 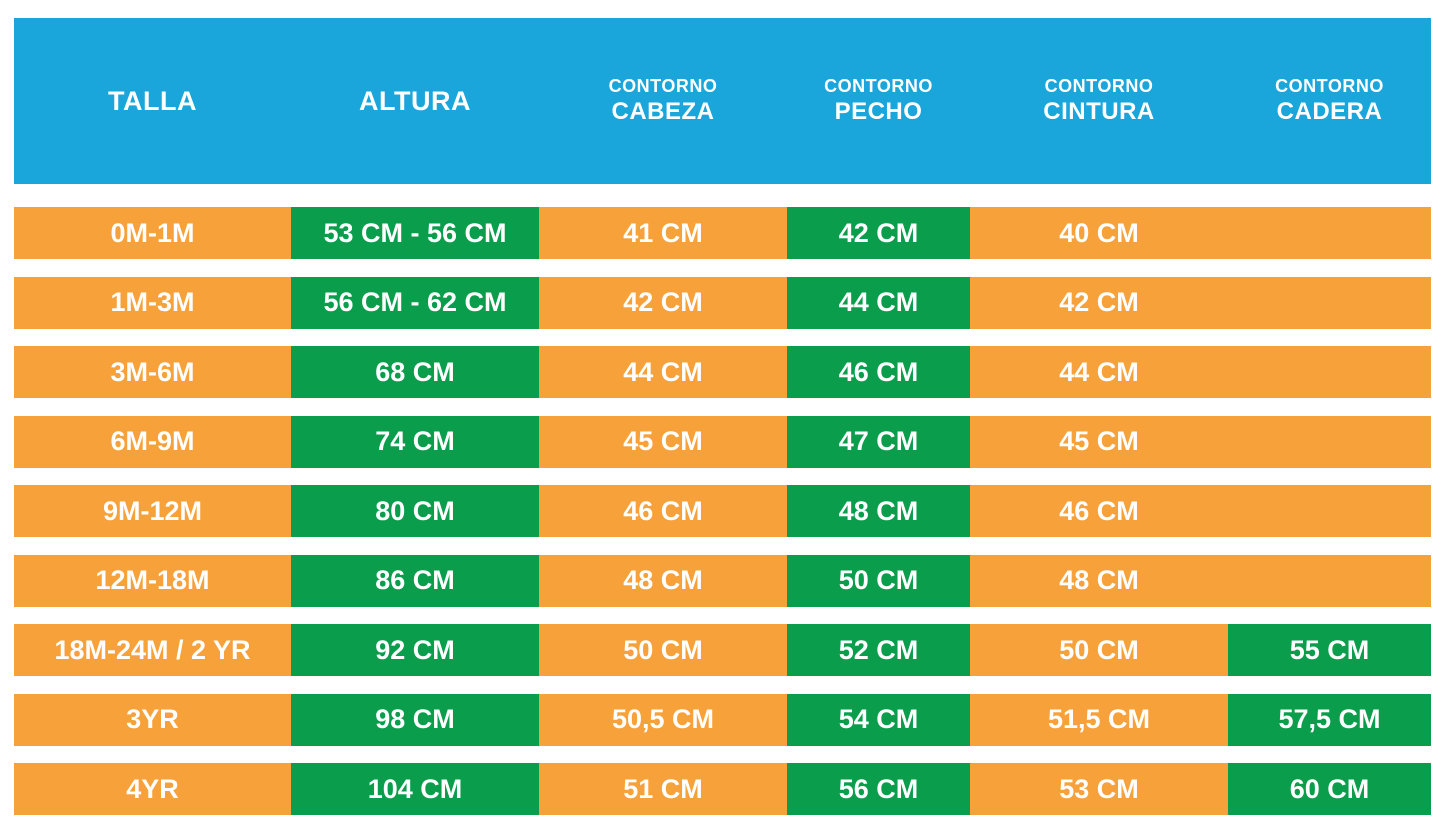 I want to click on header-label: CINTURA, so click(x=1099, y=111).